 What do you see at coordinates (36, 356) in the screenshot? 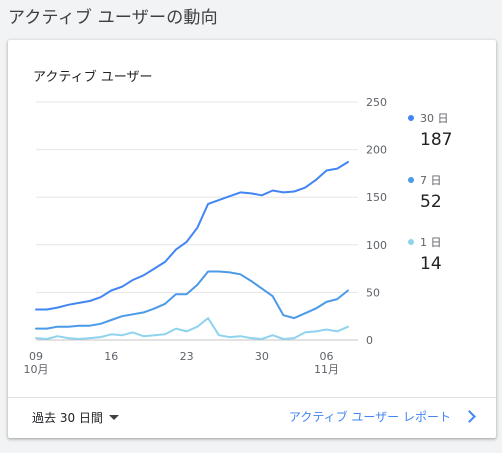
I see `x-tick-label: 09` at bounding box center [36, 356].